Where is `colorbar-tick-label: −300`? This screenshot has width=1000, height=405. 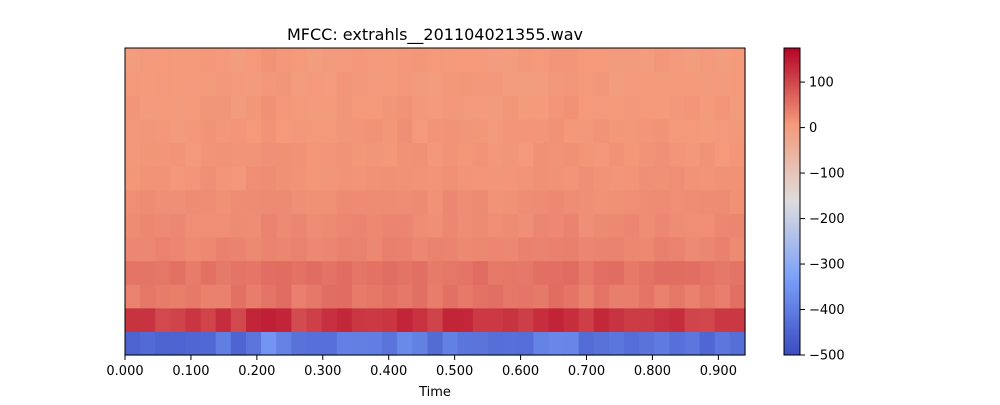
colorbar-tick-label: −300 is located at coordinates (827, 265).